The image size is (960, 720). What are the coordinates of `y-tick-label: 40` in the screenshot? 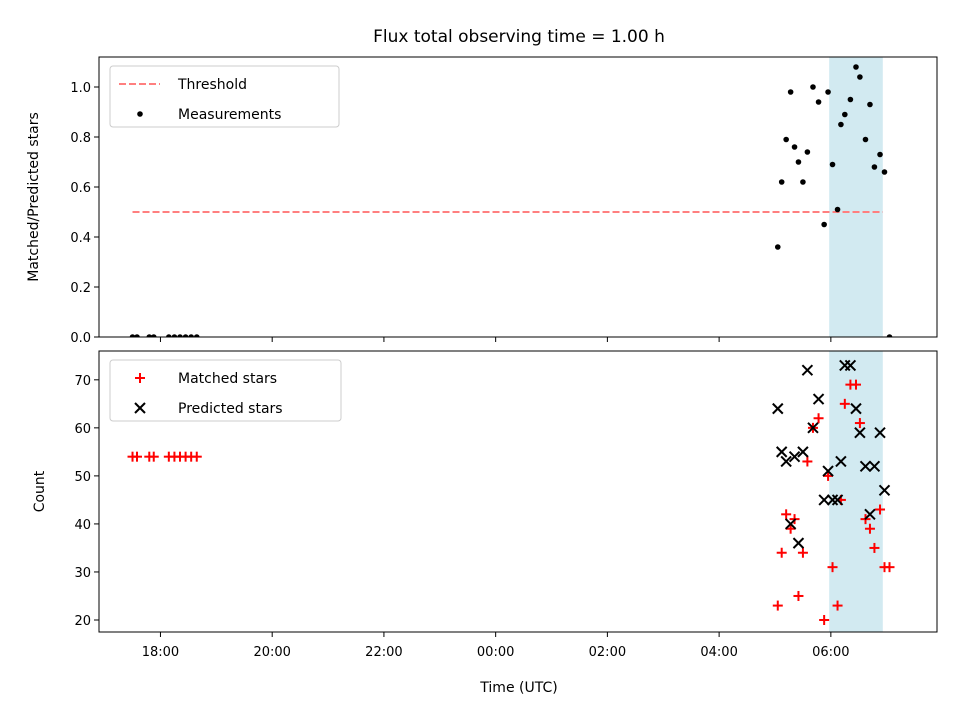 It's located at (82, 525).